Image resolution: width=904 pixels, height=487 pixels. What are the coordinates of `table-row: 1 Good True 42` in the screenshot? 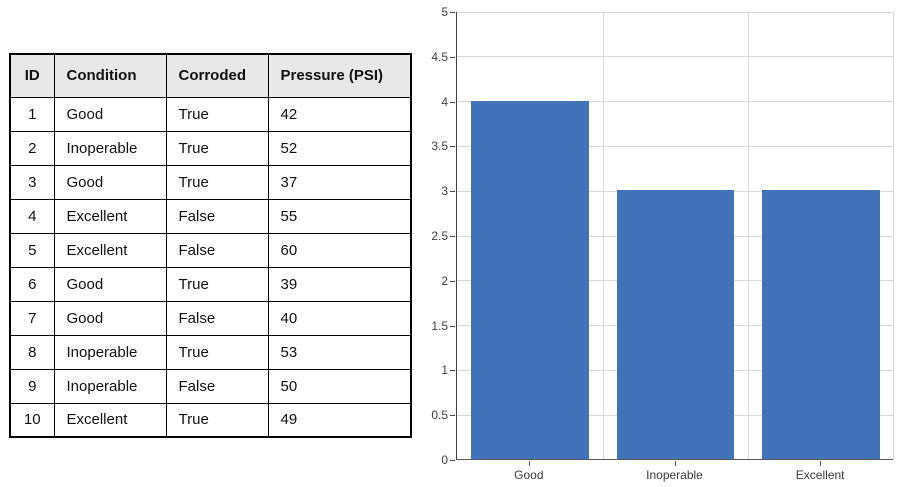 It's located at (210, 114).